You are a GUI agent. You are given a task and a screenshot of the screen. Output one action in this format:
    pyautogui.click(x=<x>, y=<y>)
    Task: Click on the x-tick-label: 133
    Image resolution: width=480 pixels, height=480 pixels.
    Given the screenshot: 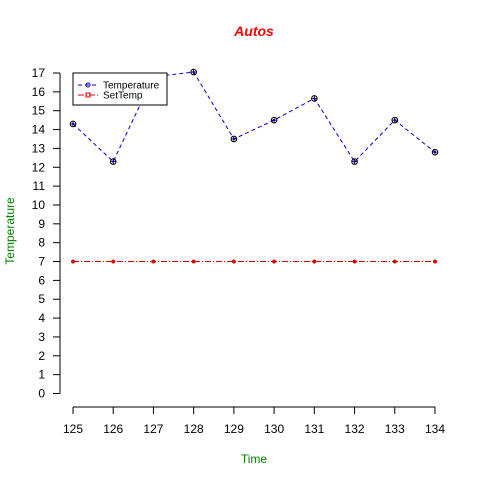 What is the action you would take?
    pyautogui.click(x=395, y=429)
    